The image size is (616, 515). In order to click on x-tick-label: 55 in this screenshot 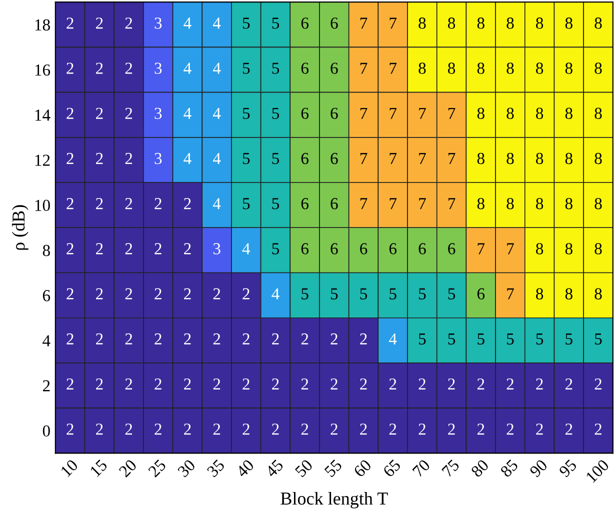, I will do `click(333, 468)`.